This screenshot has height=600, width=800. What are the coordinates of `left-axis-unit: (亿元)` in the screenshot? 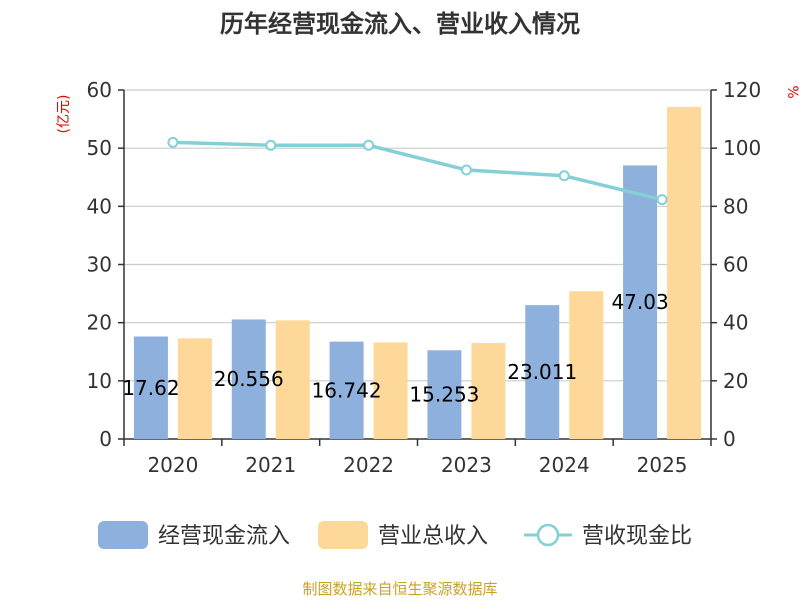 It's located at (64, 114).